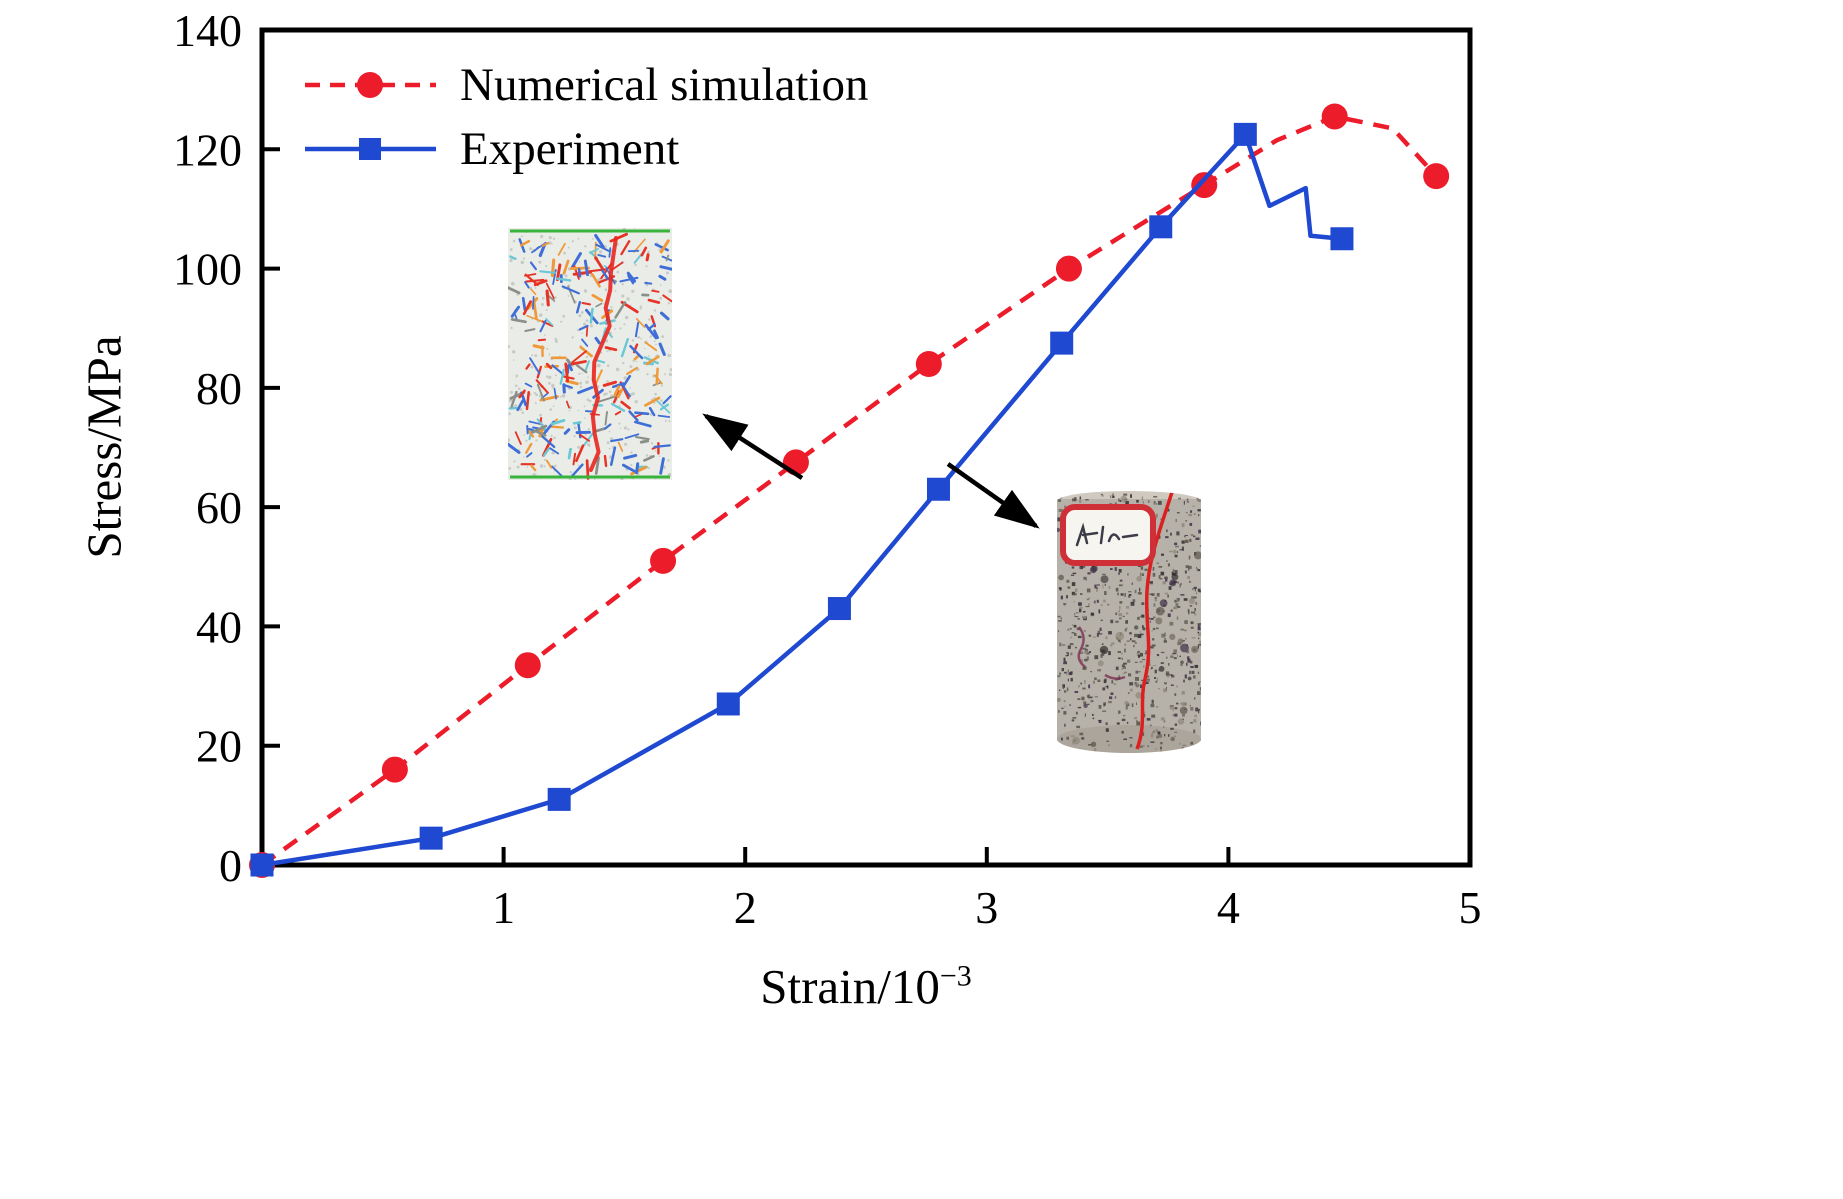 The height and width of the screenshot is (1199, 1843). What do you see at coordinates (219, 626) in the screenshot?
I see `y-tick-label: 40` at bounding box center [219, 626].